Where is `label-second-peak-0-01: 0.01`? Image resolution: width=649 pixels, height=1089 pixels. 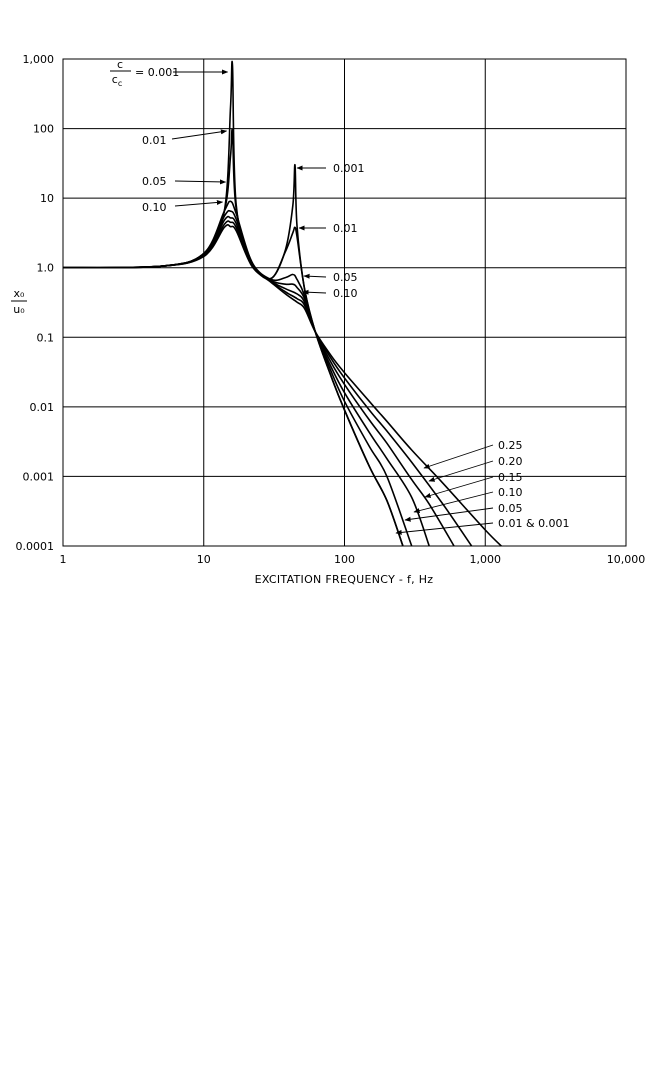 label-second-peak-0-01: 0.01 is located at coordinates (345, 228).